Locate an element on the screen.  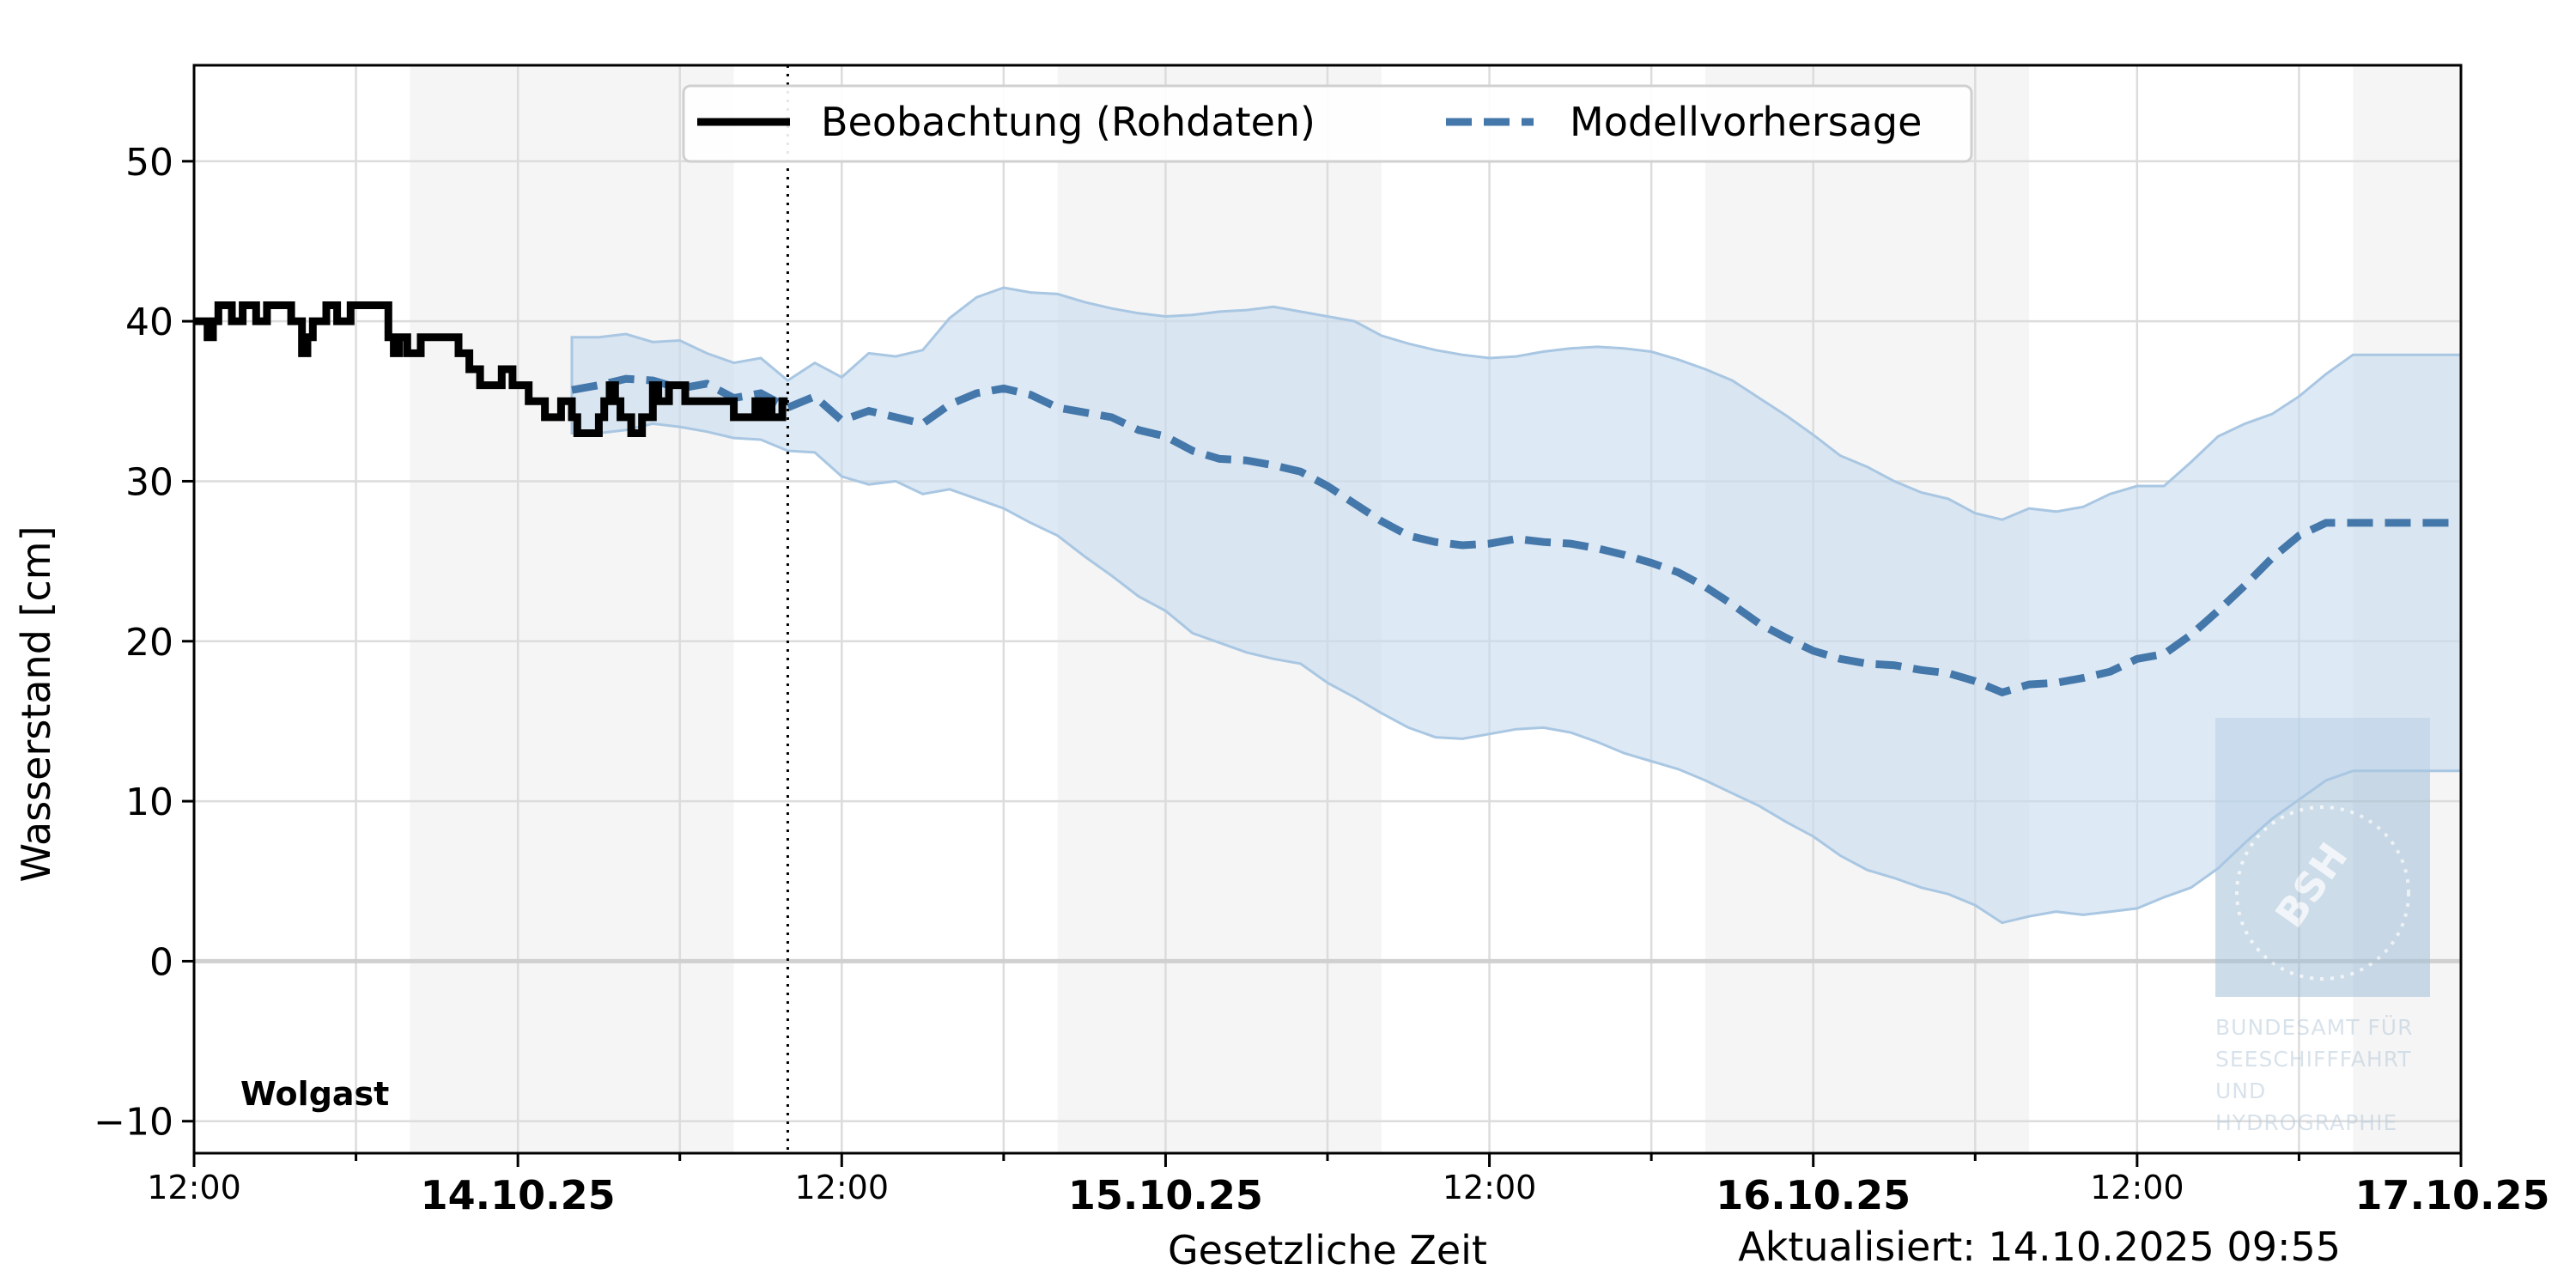
updated-timestamp: Aktualisiert: 14.10.2025 09:55 is located at coordinates (2040, 1247).